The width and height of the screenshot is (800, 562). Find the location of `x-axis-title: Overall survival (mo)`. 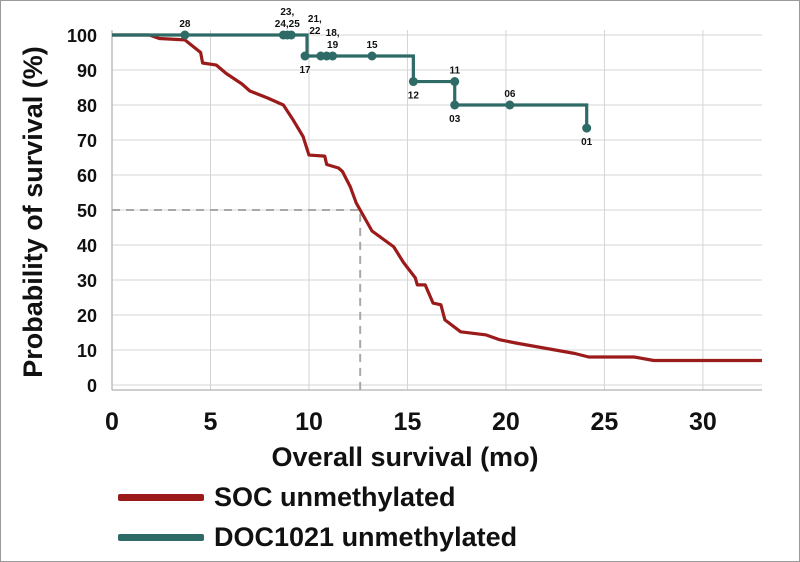

x-axis-title: Overall survival (mo) is located at coordinates (404, 457).